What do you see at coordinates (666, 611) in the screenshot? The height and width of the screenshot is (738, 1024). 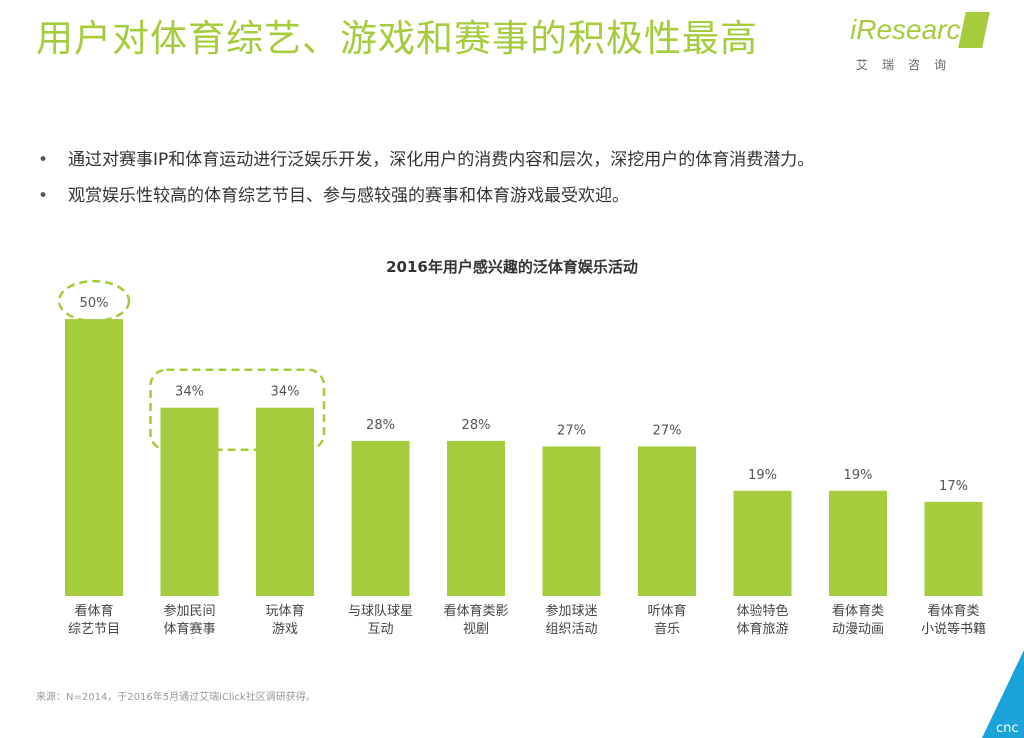 I see `category-label: 听体育` at bounding box center [666, 611].